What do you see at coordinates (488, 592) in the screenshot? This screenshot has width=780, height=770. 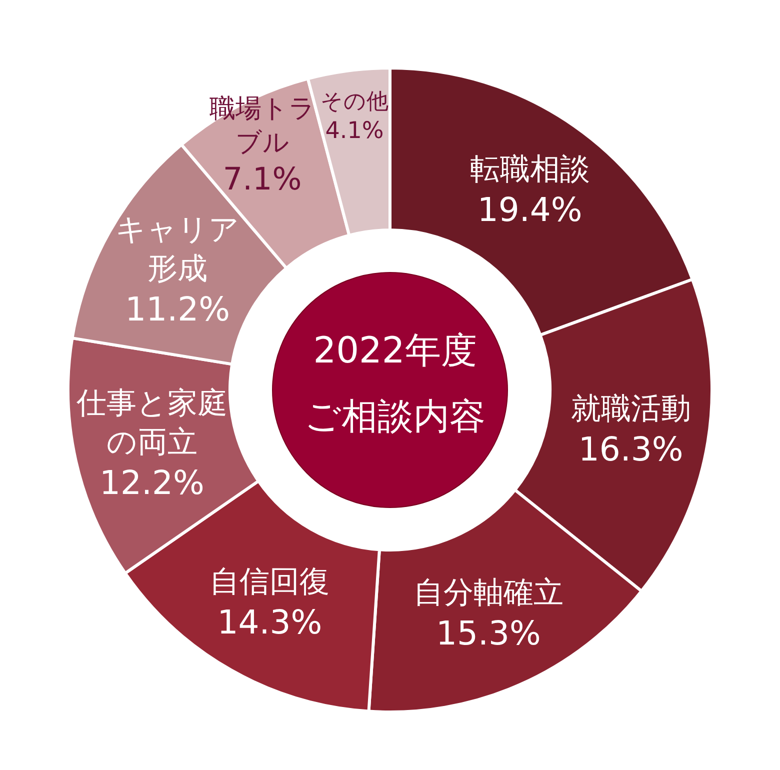 I see `slice-label: 自分軸確立` at bounding box center [488, 592].